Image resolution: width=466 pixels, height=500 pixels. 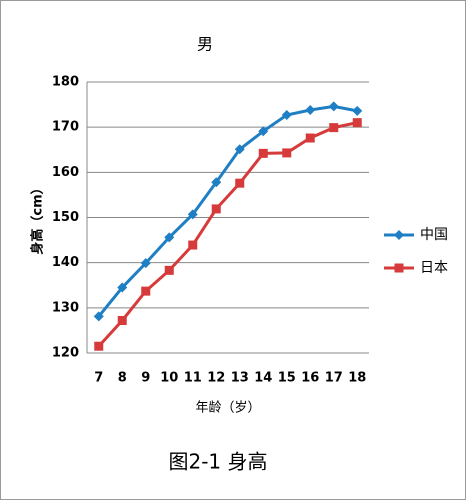 What do you see at coordinates (240, 378) in the screenshot?
I see `x-tick-label: 13` at bounding box center [240, 378].